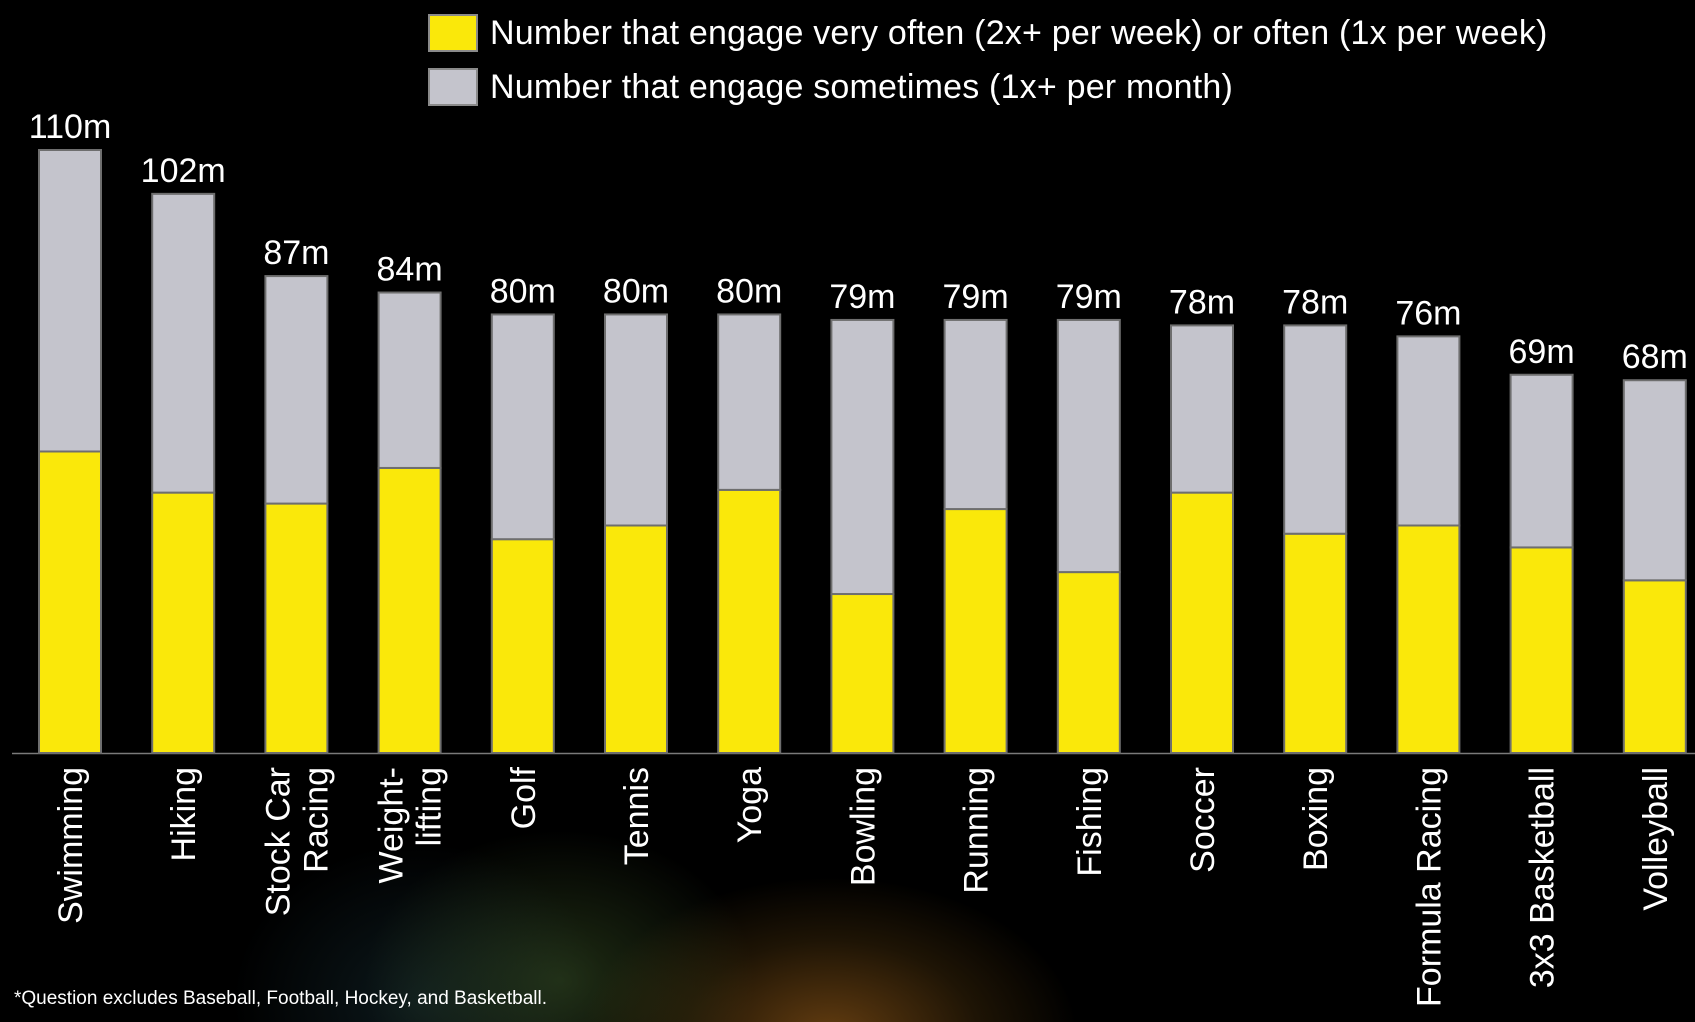 The width and height of the screenshot is (1695, 1022). I want to click on category-label-group-5: Tennis, so click(637, 816).